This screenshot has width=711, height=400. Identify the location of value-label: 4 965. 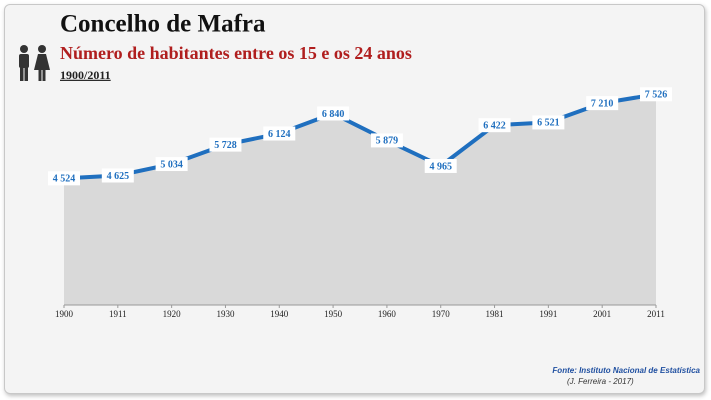
(440, 166).